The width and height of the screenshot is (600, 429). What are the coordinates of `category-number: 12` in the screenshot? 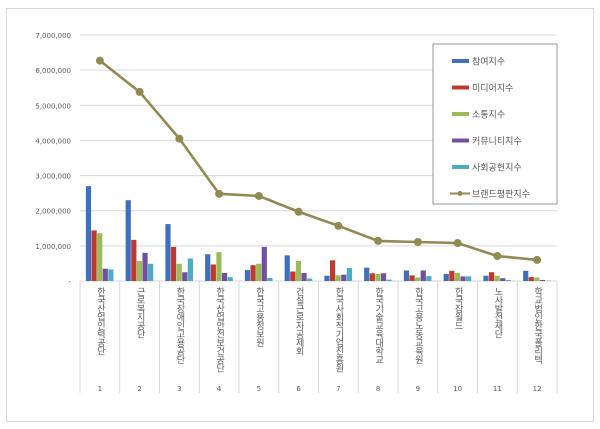 It's located at (537, 389).